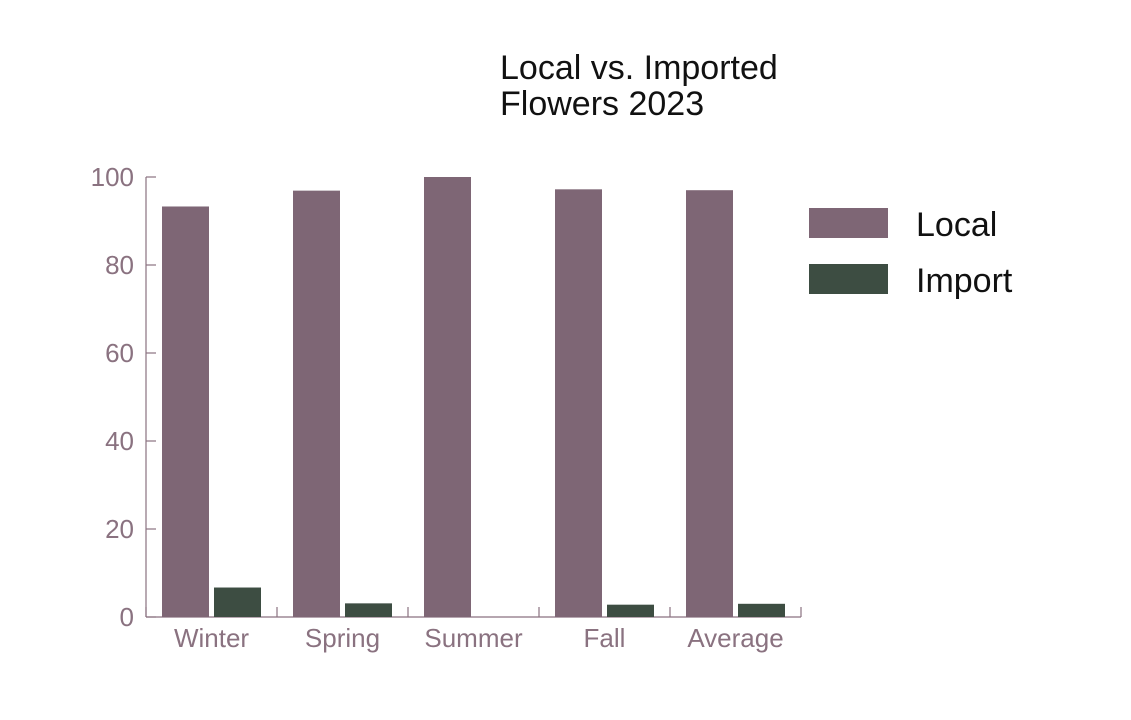 This screenshot has width=1131, height=720. Describe the element at coordinates (709, 403) in the screenshot. I see `bar-local-average` at that location.